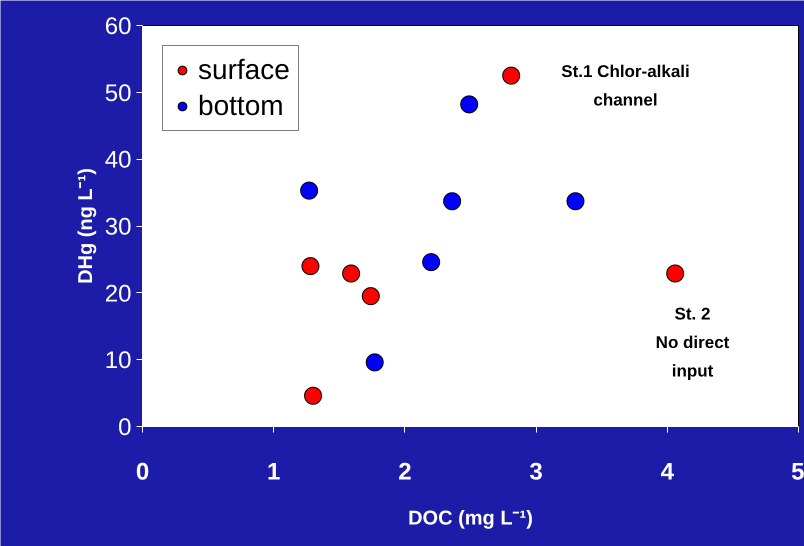 This screenshot has width=804, height=546. I want to click on annotation: St. 2 No direct input, so click(693, 342).